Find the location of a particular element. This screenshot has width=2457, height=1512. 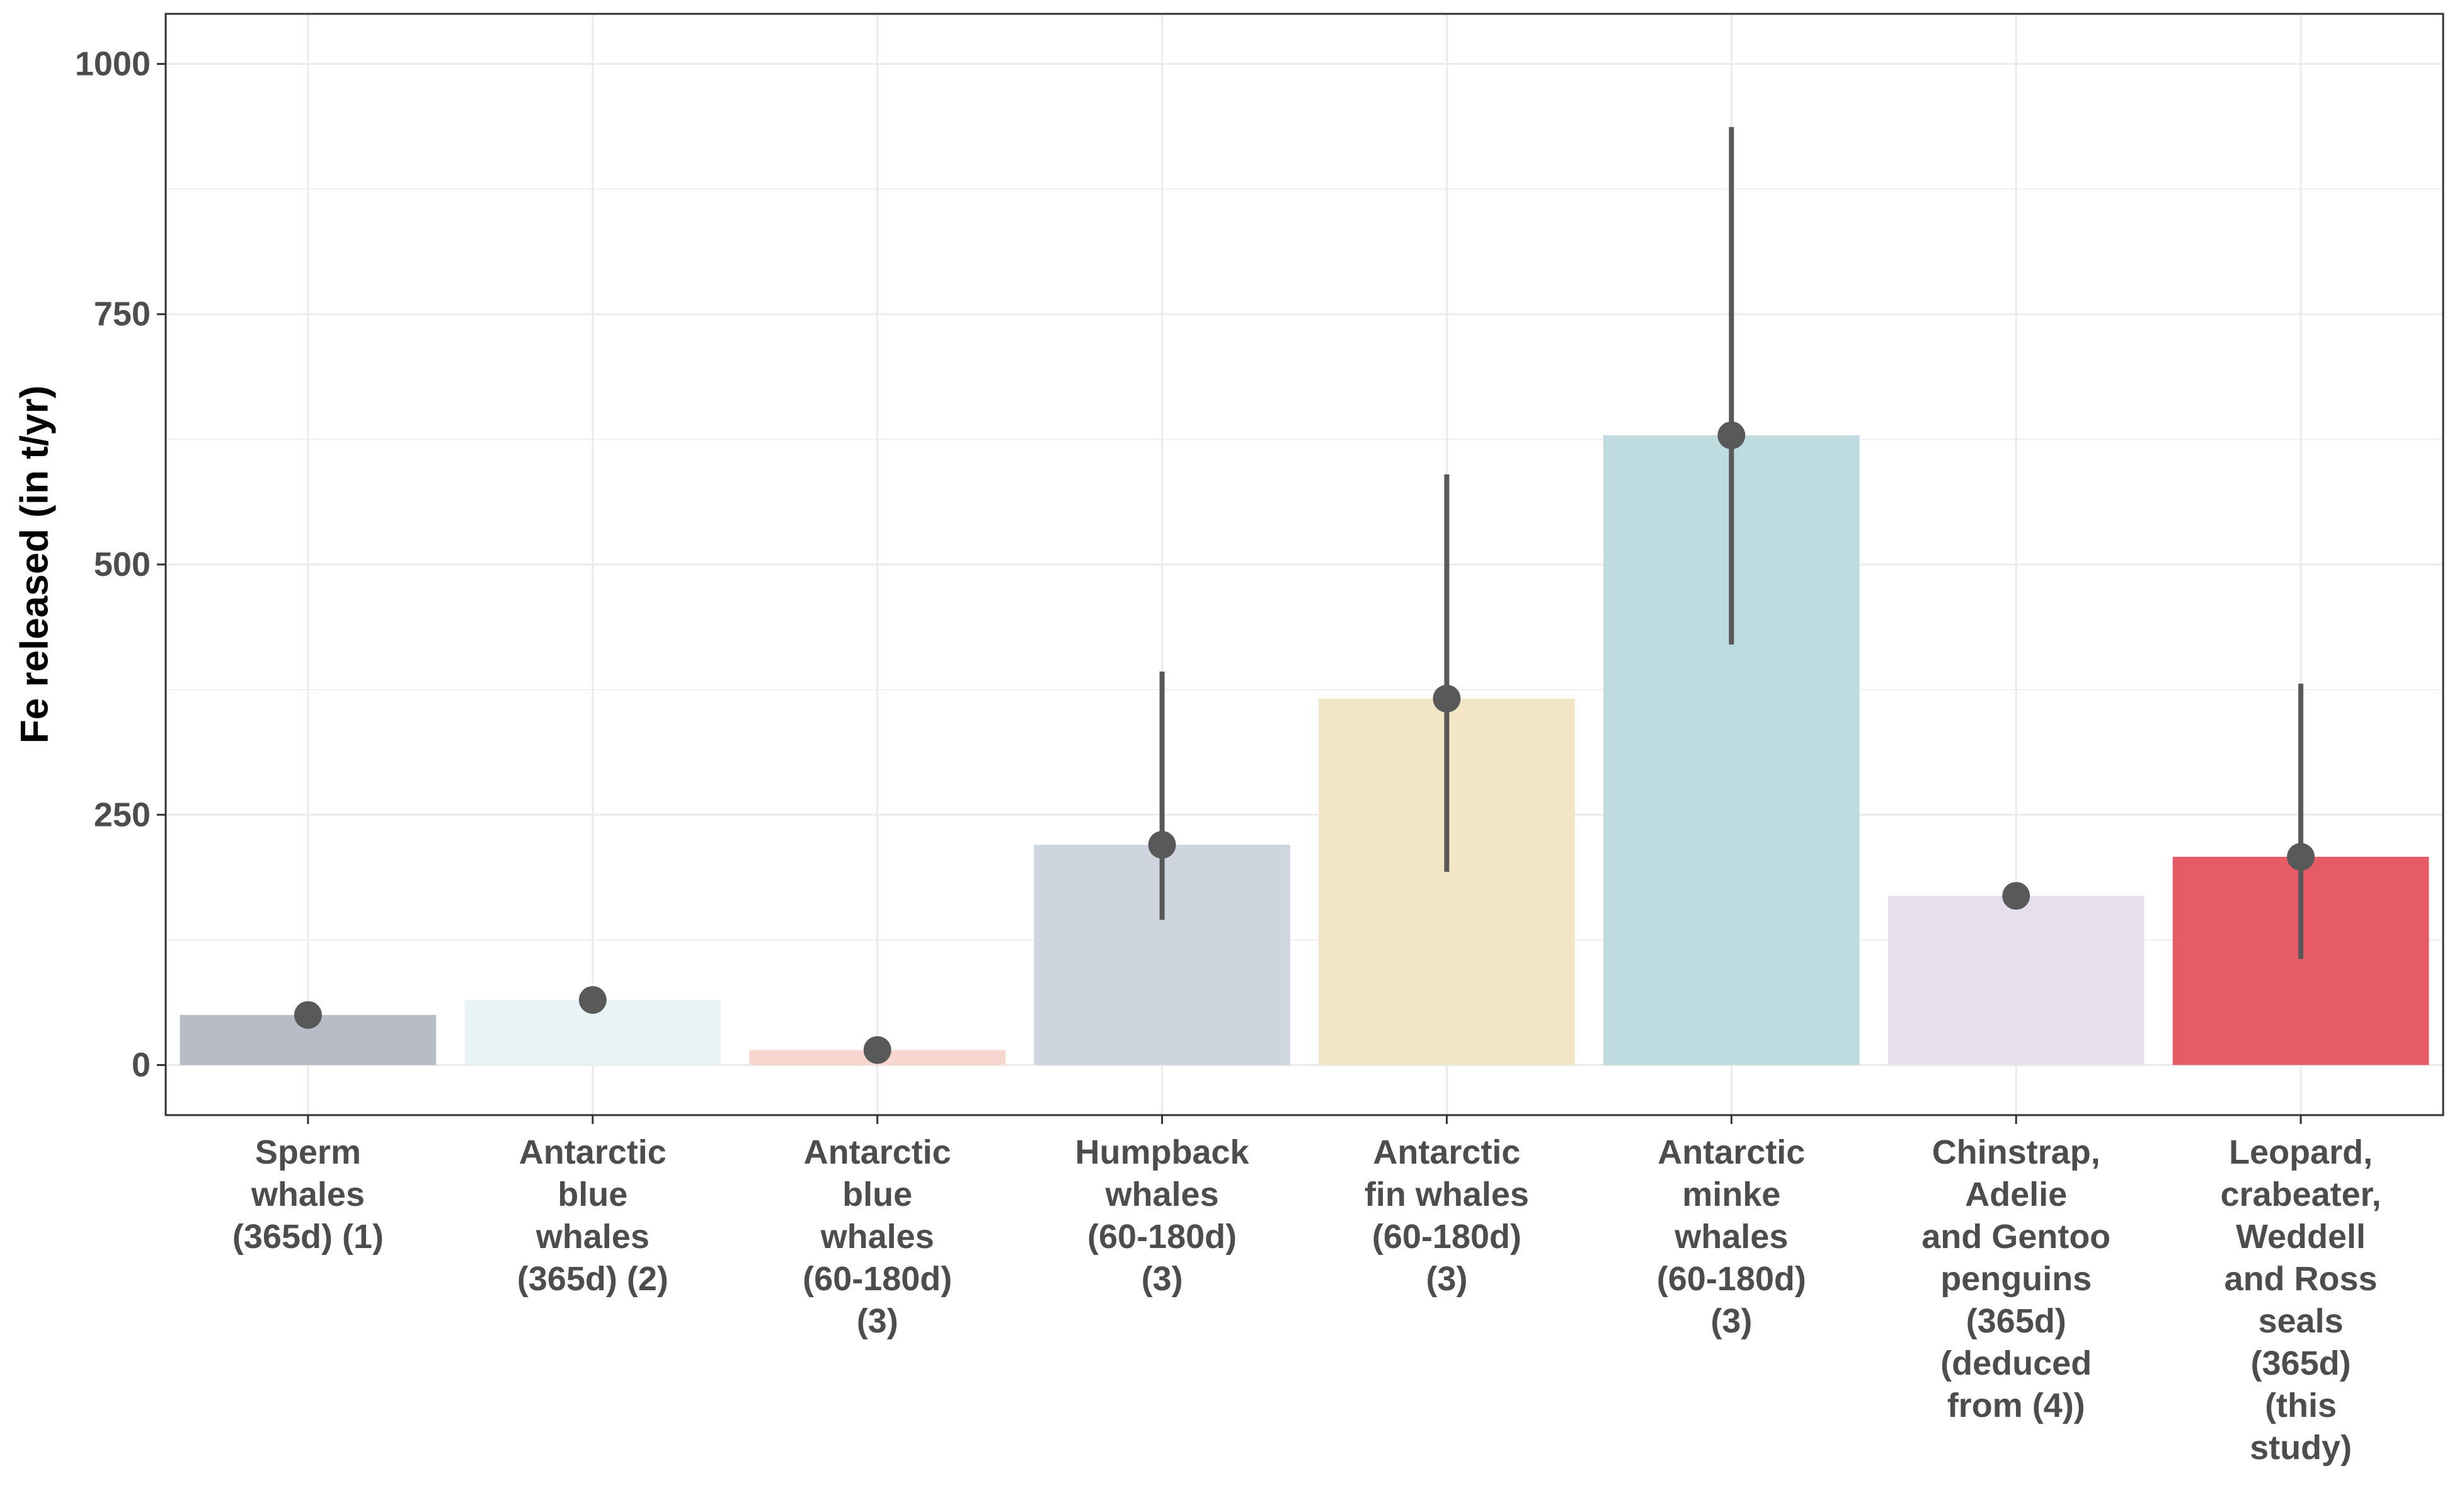

y-axis-title: Fe released (in t/yr) is located at coordinates (35, 565).